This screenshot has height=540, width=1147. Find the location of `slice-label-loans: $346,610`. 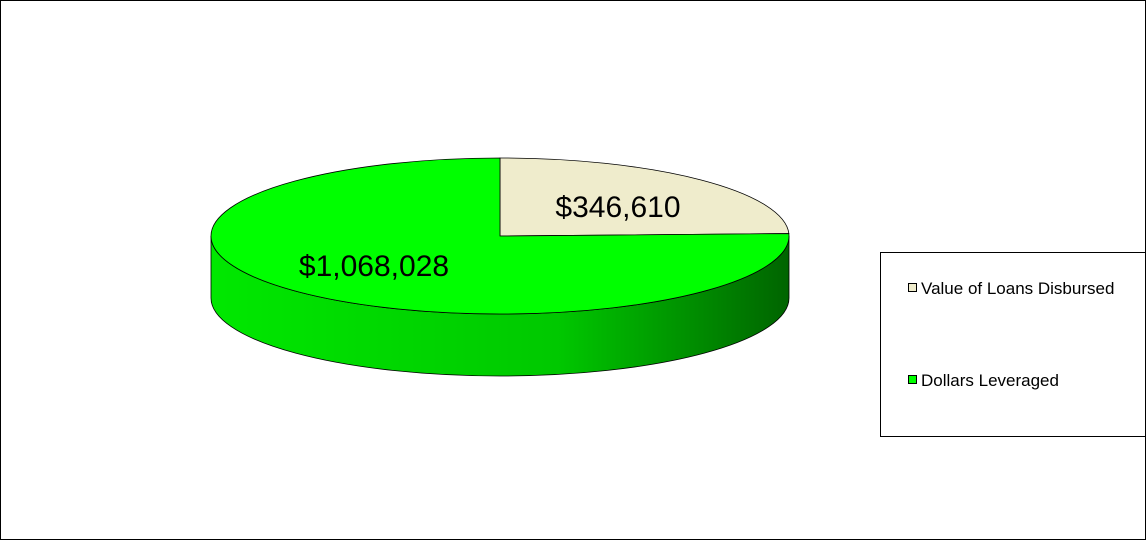

slice-label-loans: $346,610 is located at coordinates (617, 207).